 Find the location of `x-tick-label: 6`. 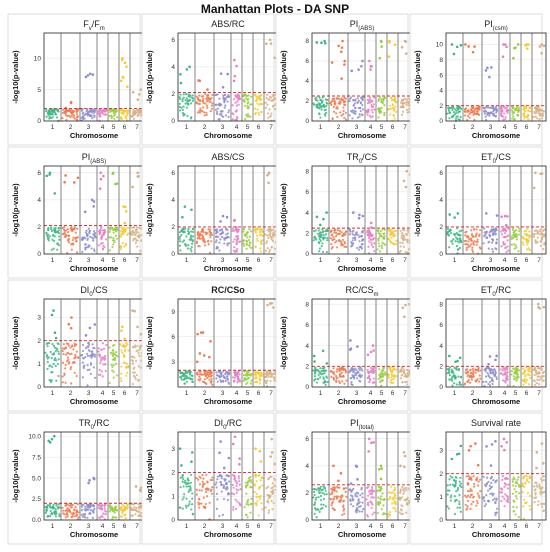

x-tick-label: 6 is located at coordinates (393, 393).